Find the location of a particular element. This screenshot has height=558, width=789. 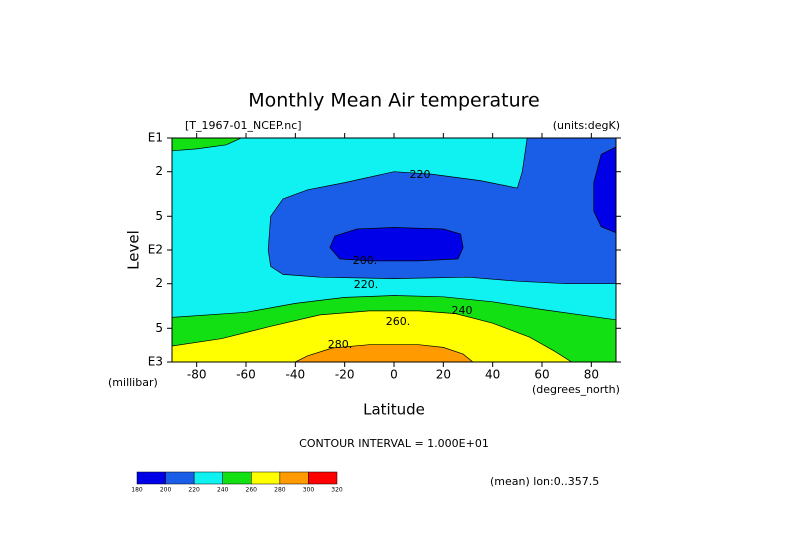

x-tick-label: -20 is located at coordinates (345, 375).